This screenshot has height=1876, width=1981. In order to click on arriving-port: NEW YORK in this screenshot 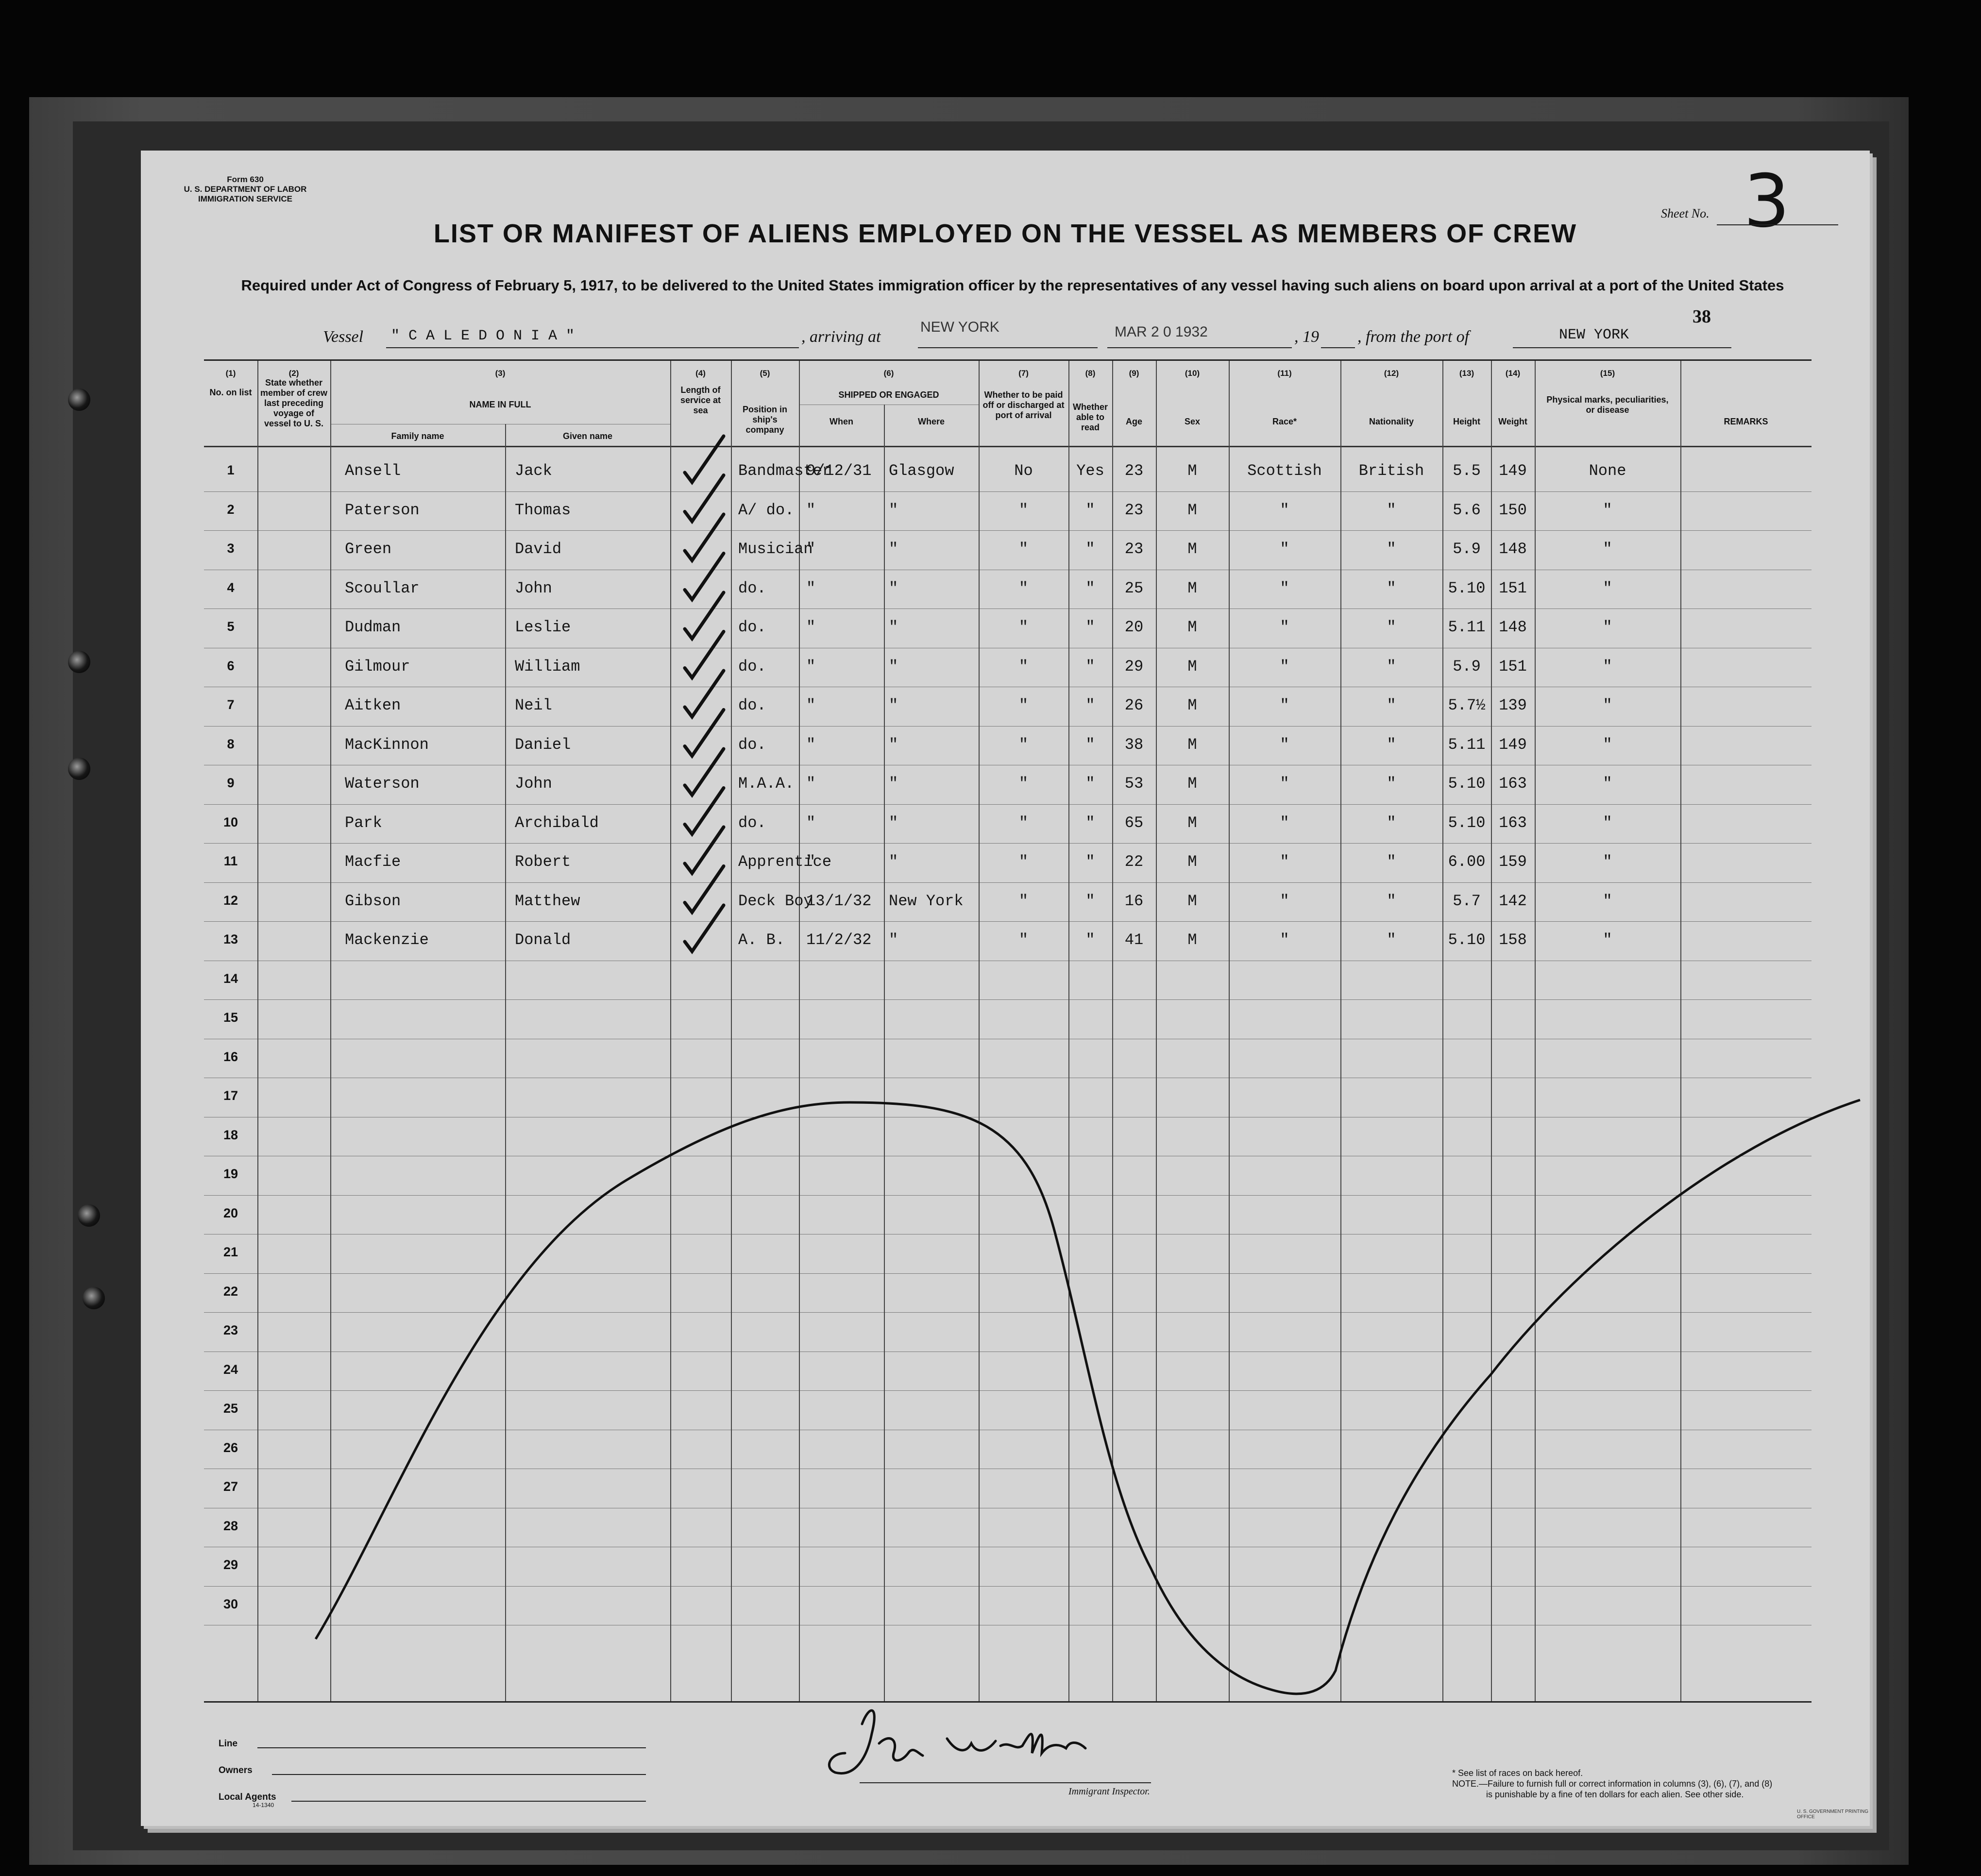, I will do `click(959, 327)`.